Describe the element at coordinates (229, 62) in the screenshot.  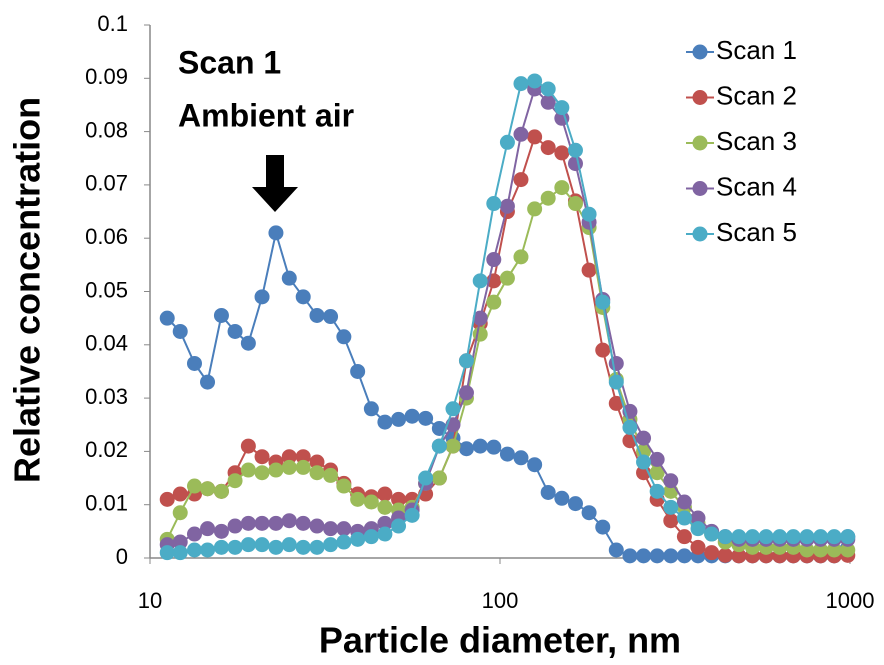
I see `annotation: Scan 1` at that location.